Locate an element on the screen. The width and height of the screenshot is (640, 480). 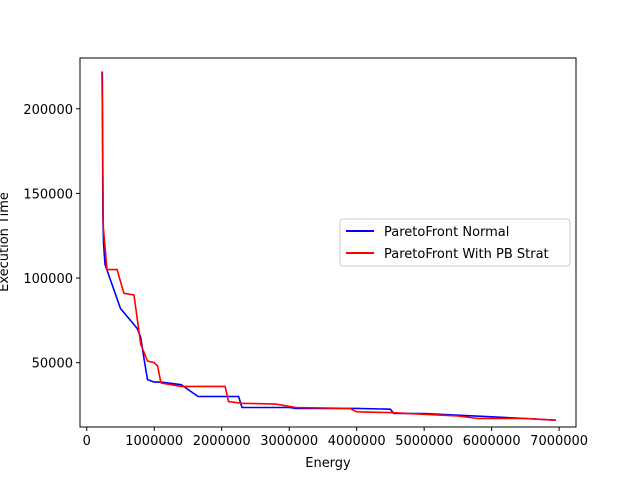
x-tick-label: 3000000 is located at coordinates (289, 441).